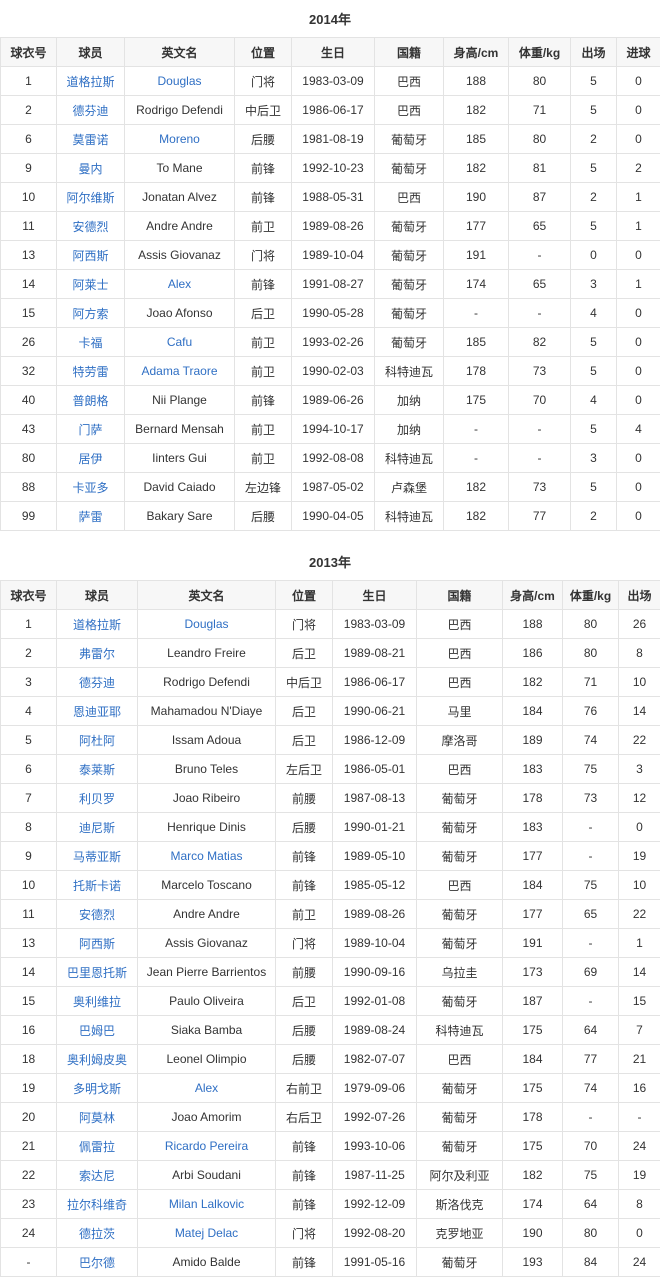 The height and width of the screenshot is (1277, 660). I want to click on player-name-link: 德拉茨, so click(97, 1234).